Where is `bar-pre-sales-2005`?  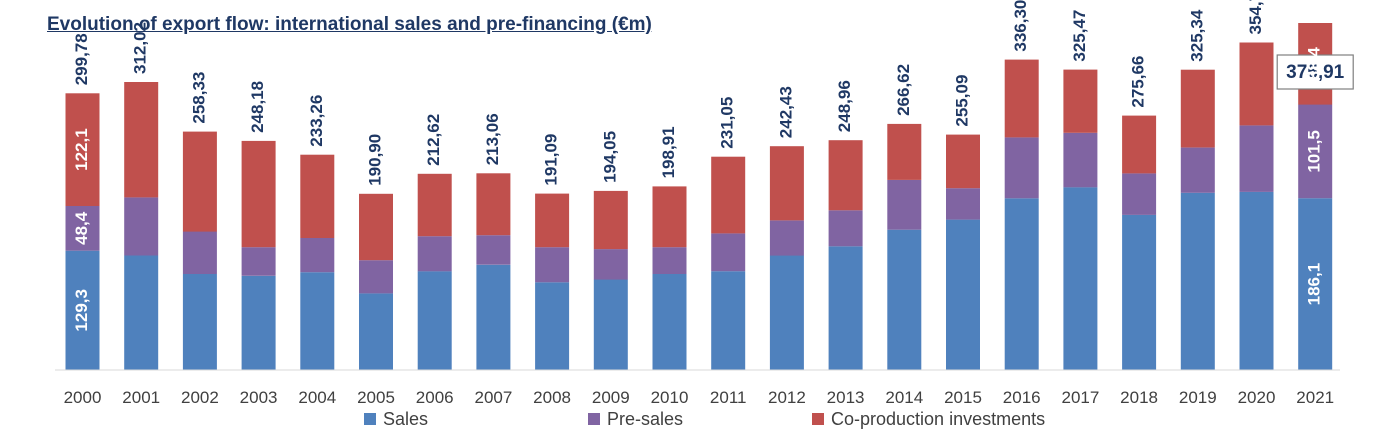 bar-pre-sales-2005 is located at coordinates (376, 277).